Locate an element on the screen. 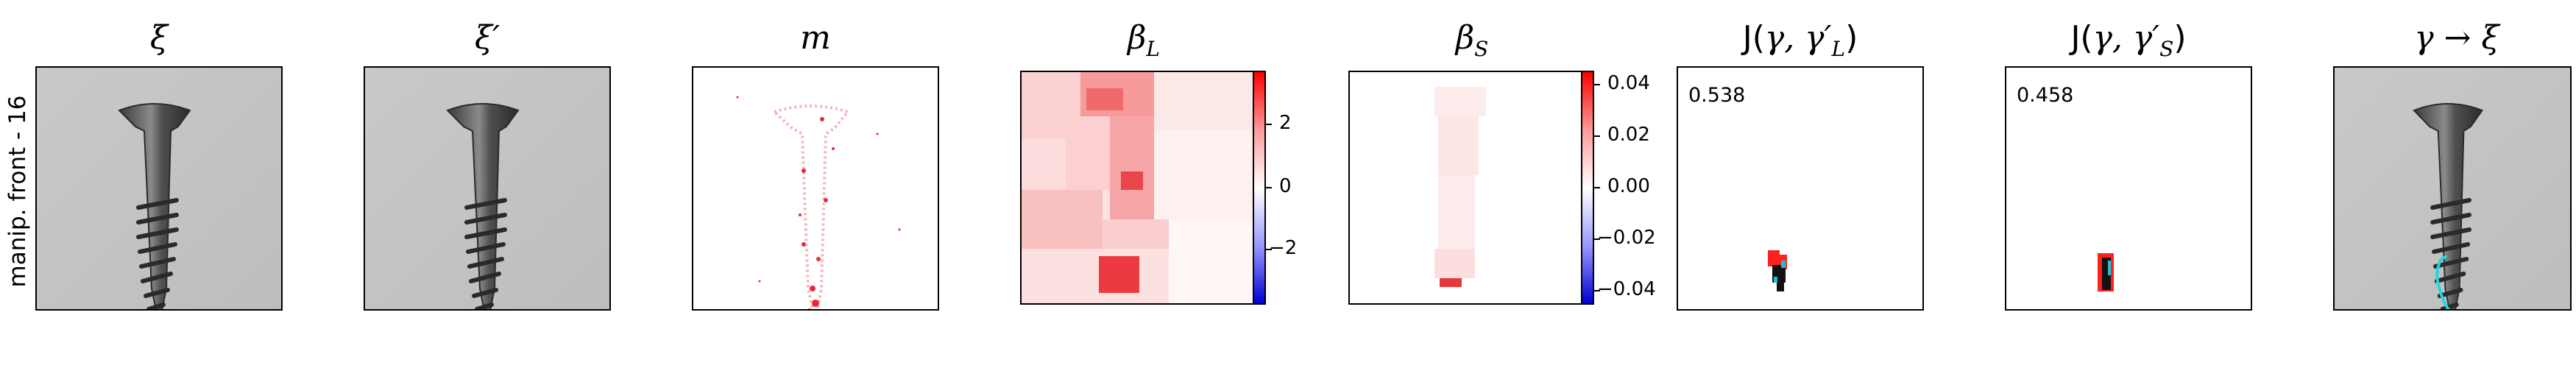 The image size is (2576, 368). image-xi-prime is located at coordinates (487, 188).